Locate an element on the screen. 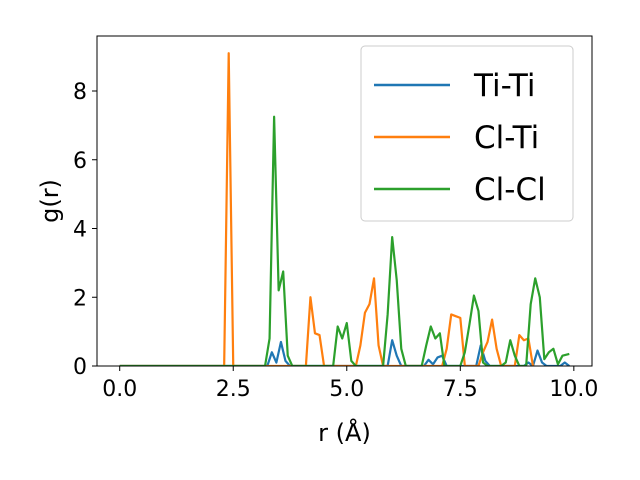 The width and height of the screenshot is (640, 480). legend-box is located at coordinates (467, 133).